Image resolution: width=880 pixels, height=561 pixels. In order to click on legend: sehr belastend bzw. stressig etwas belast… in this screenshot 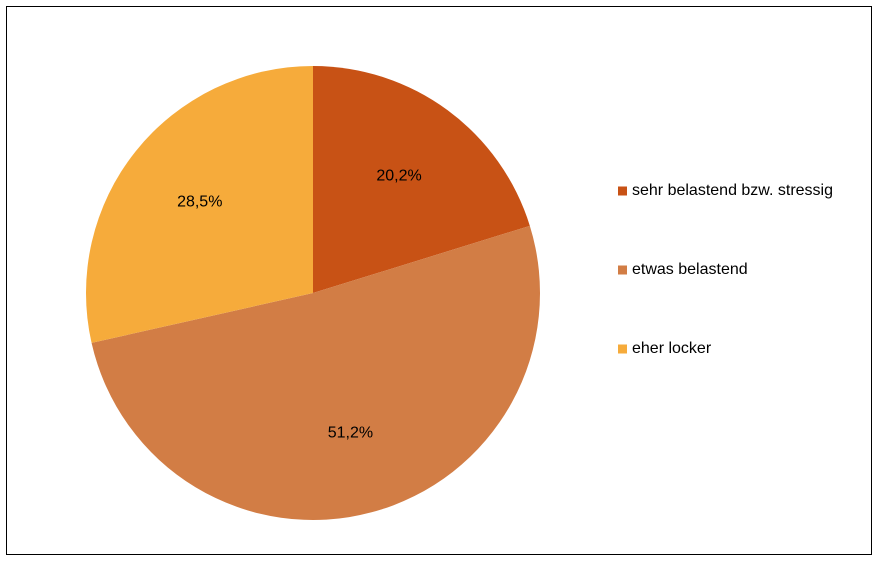, I will do `click(725, 269)`.